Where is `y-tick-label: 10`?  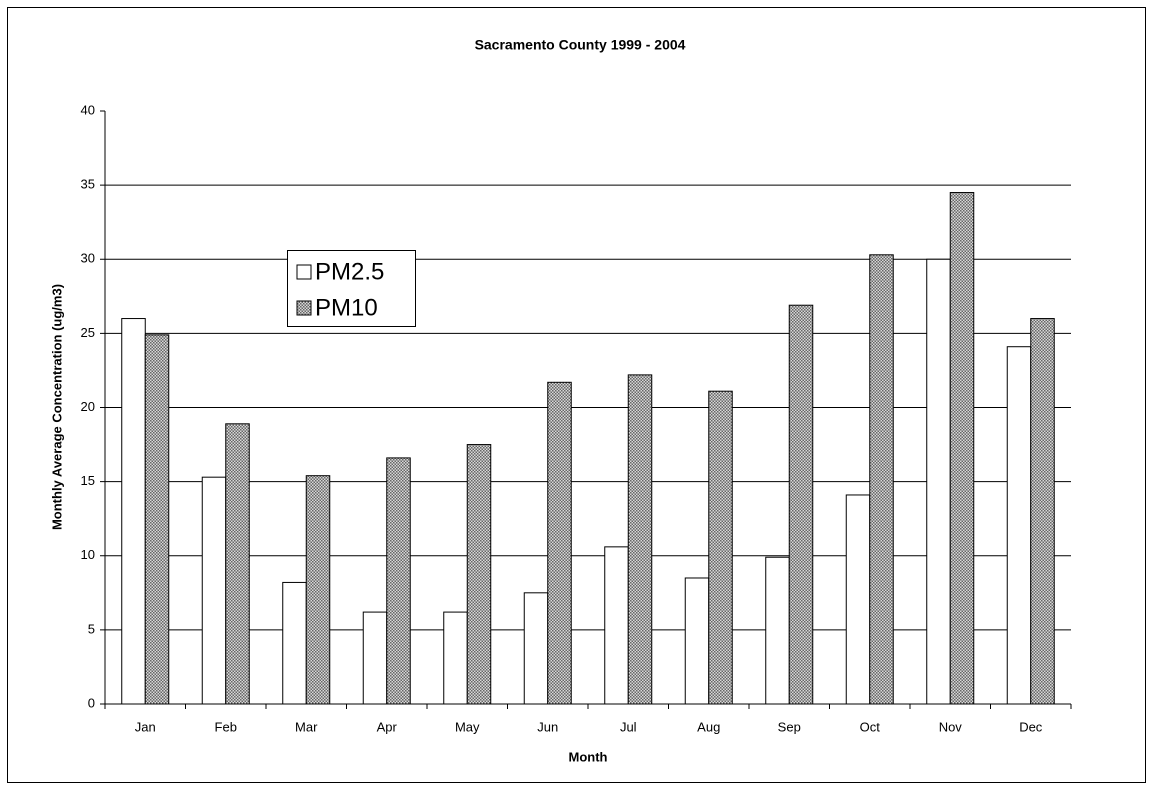
y-tick-label: 10 is located at coordinates (88, 554).